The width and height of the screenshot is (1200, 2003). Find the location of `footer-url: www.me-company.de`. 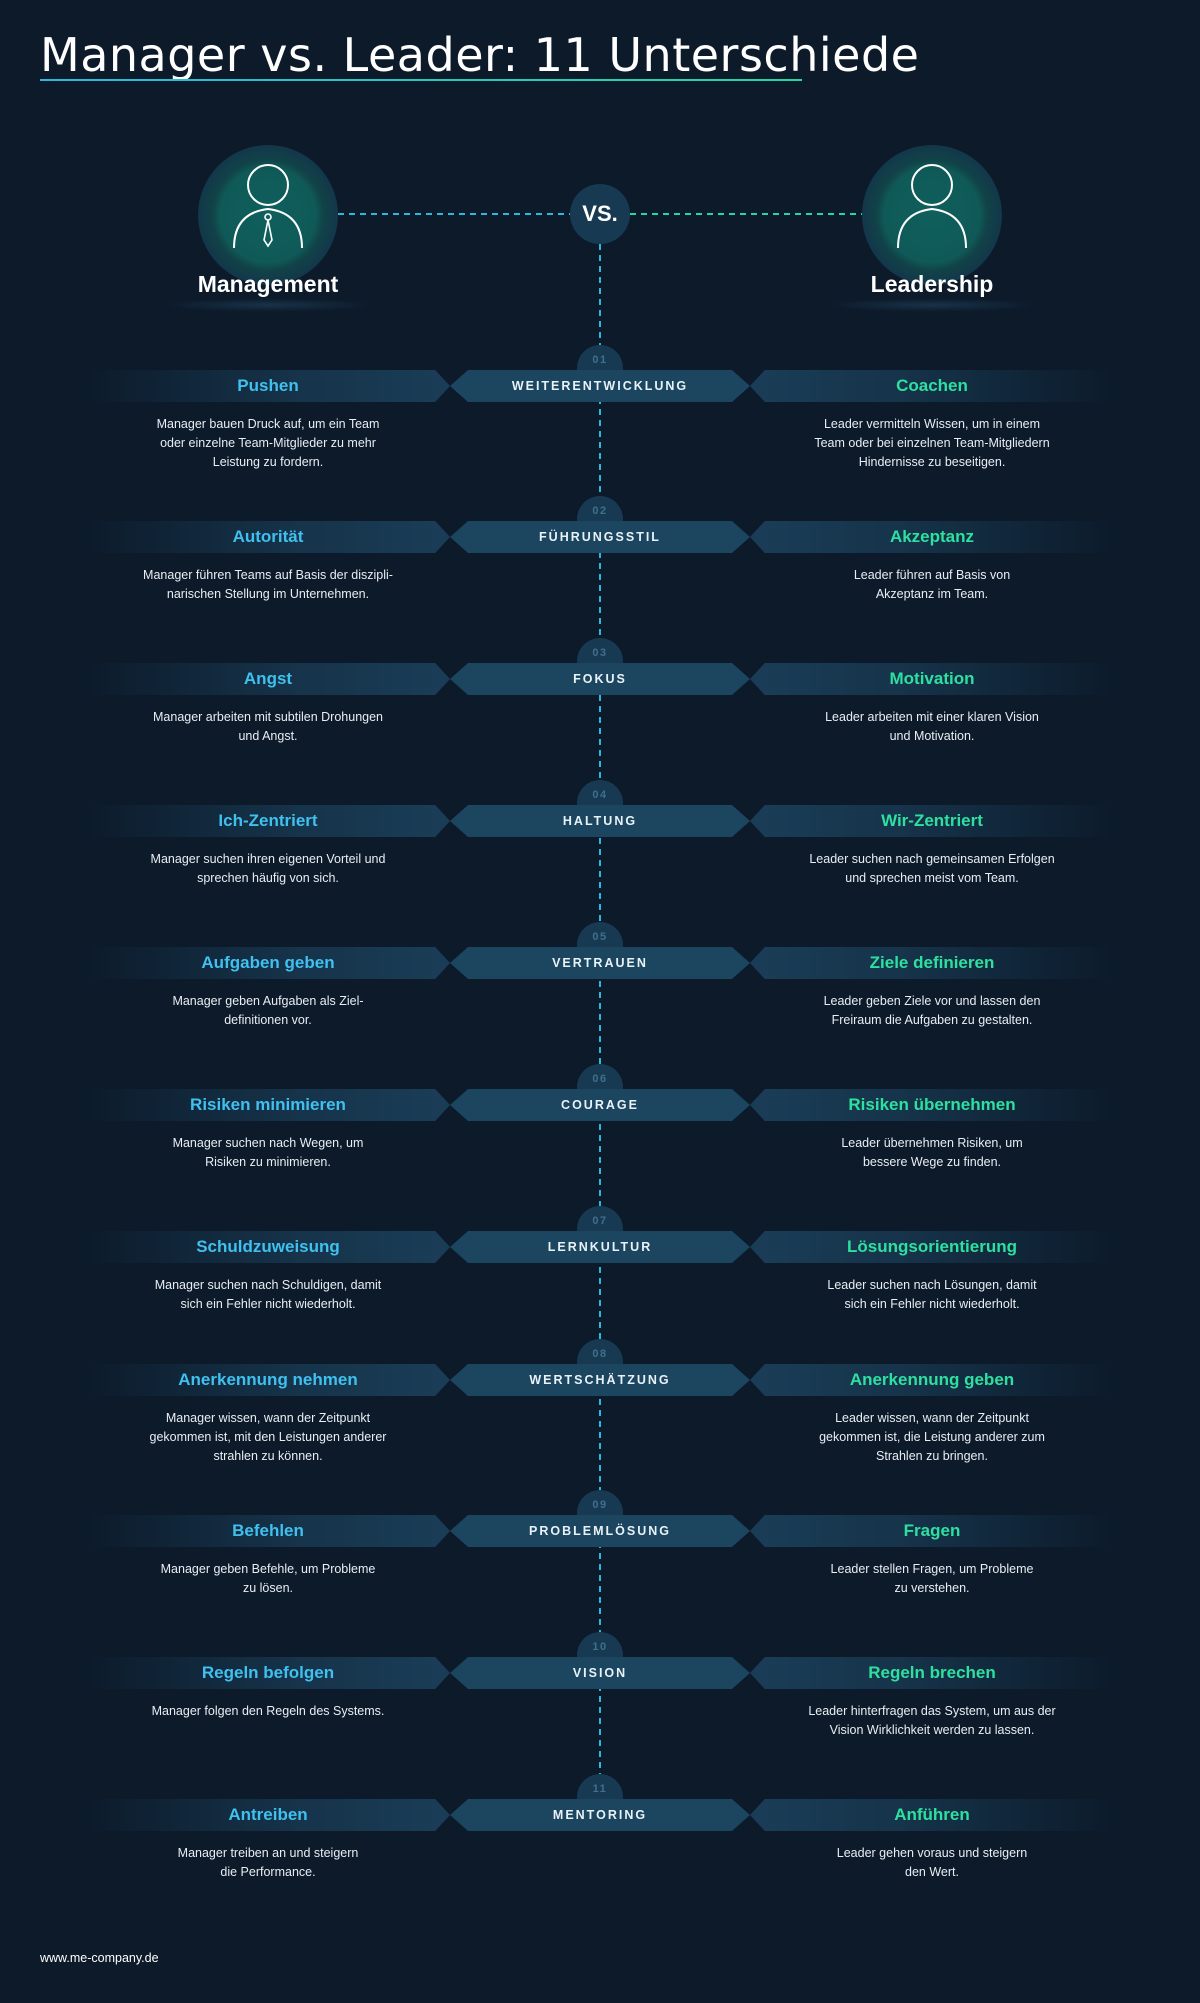

footer-url: www.me-company.de is located at coordinates (99, 1958).